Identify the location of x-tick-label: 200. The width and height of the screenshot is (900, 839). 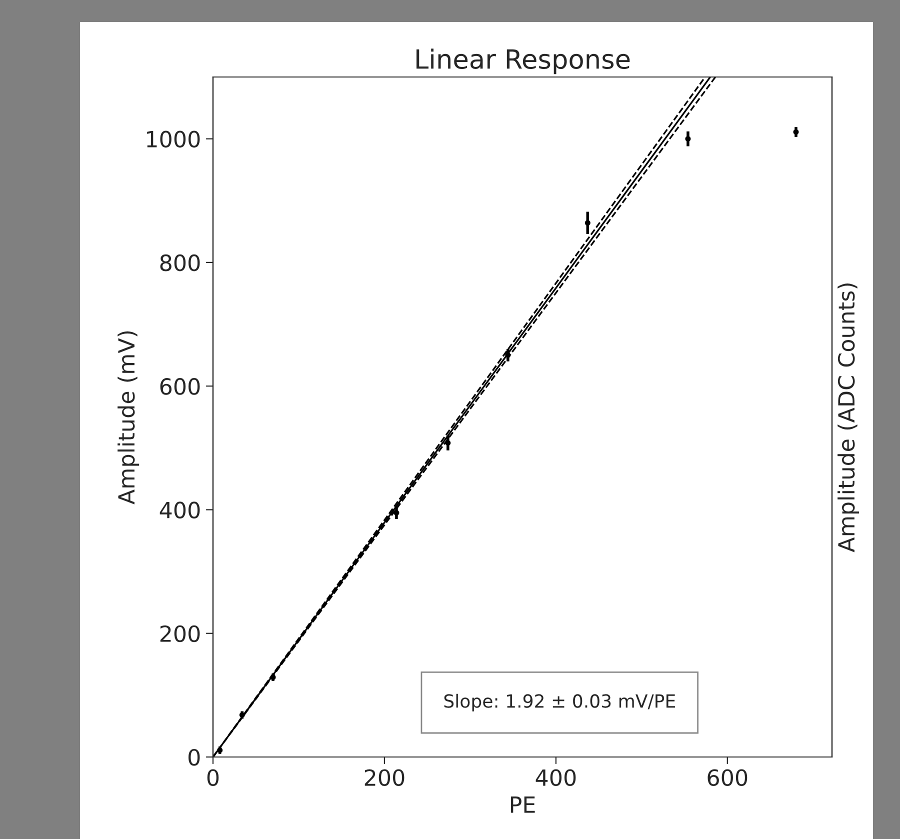
(384, 777).